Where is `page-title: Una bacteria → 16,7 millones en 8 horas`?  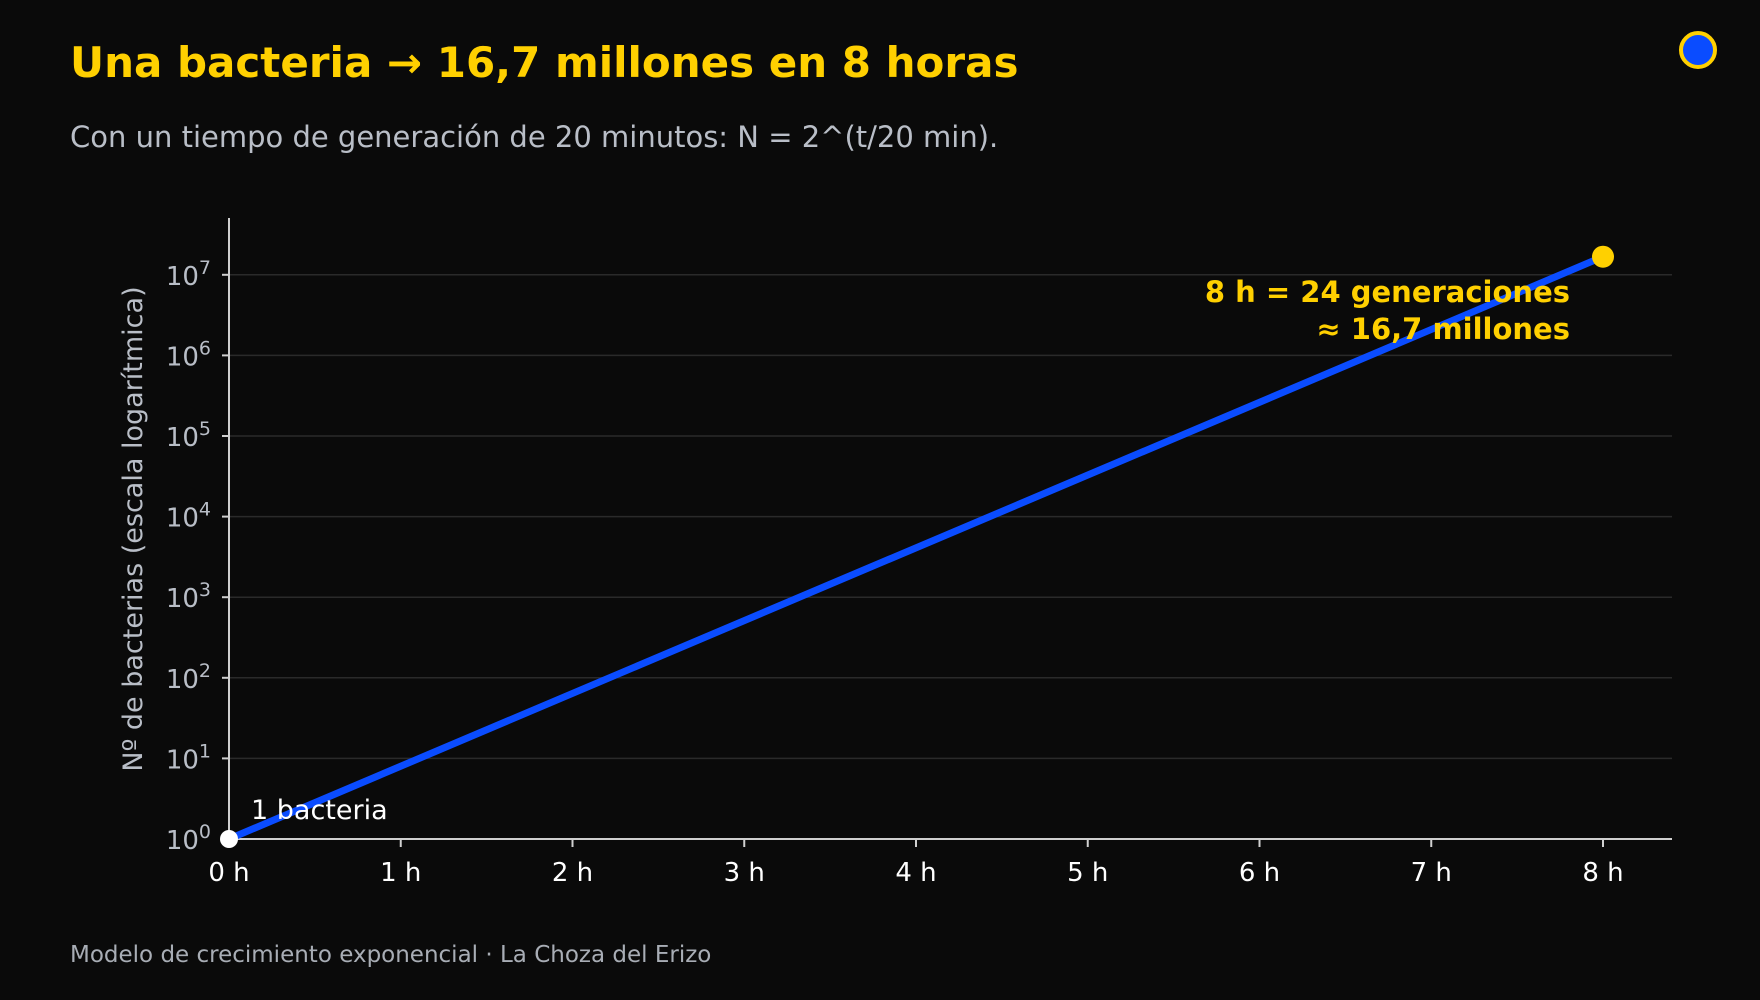 page-title: Una bacteria → 16,7 millones en 8 horas is located at coordinates (544, 62).